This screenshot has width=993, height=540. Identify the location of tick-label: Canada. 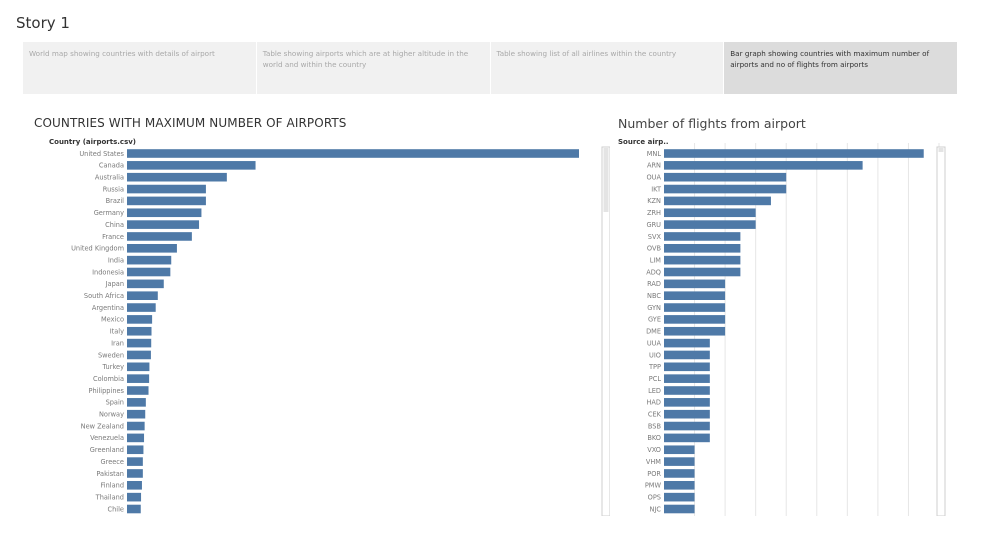
(111, 166).